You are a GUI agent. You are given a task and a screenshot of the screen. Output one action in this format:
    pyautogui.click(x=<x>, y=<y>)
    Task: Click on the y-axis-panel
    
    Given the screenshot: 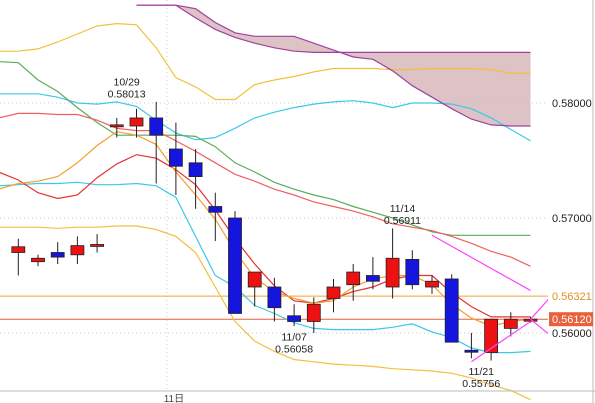 What is the action you would take?
    pyautogui.click(x=571, y=201)
    